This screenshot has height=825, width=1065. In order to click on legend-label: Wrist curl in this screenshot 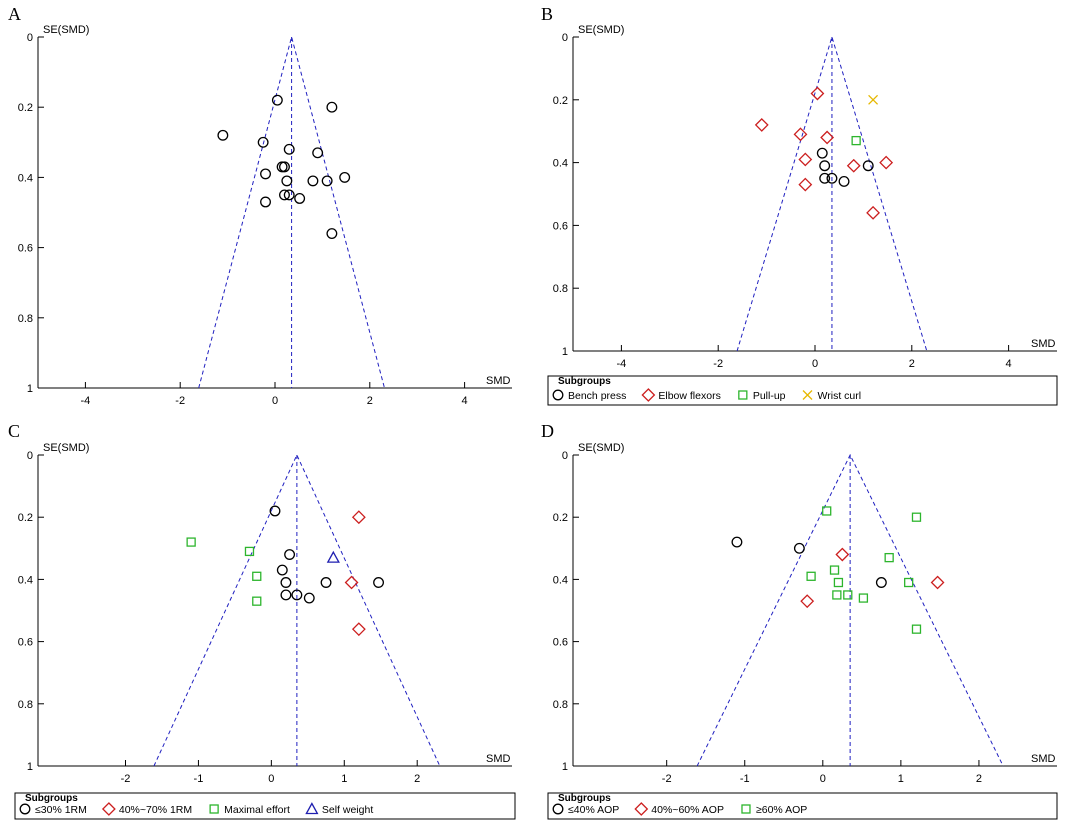, I will do `click(840, 396)`.